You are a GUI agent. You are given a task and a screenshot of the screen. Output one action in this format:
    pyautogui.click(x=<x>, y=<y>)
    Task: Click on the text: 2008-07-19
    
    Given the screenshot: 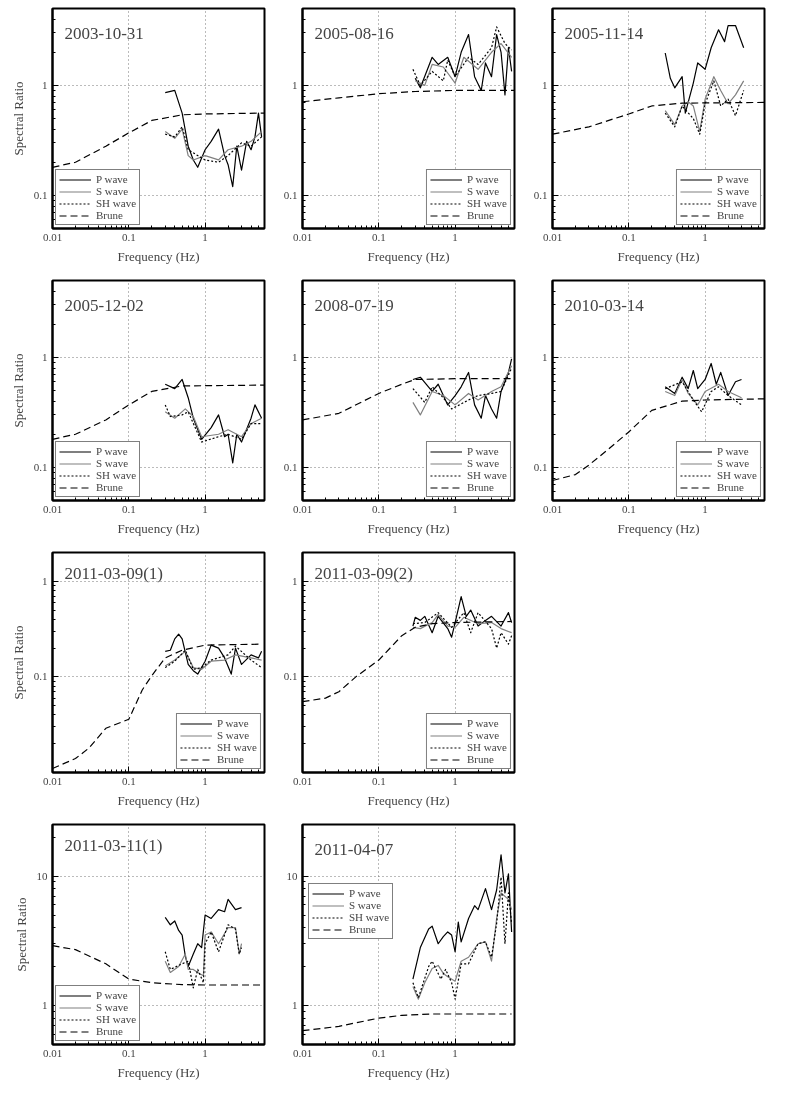 What is the action you would take?
    pyautogui.click(x=354, y=305)
    